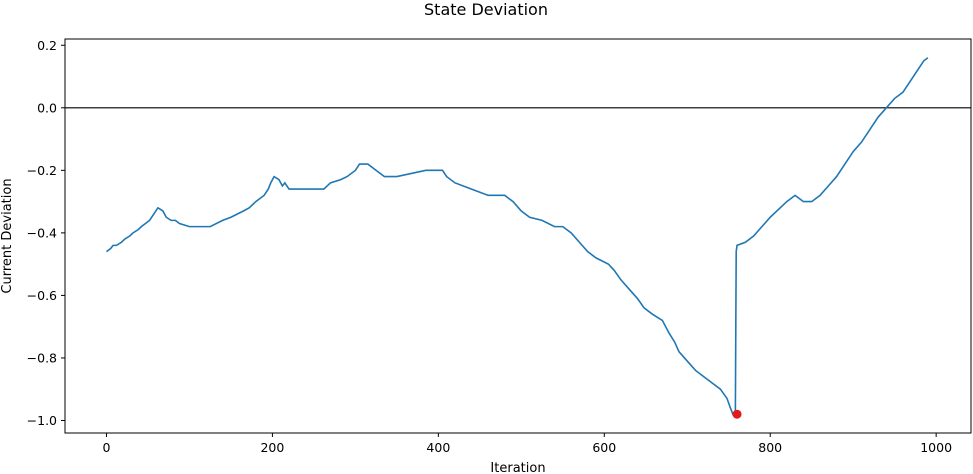 The height and width of the screenshot is (474, 973). I want to click on y-tick-label: −0.8, so click(42, 357).